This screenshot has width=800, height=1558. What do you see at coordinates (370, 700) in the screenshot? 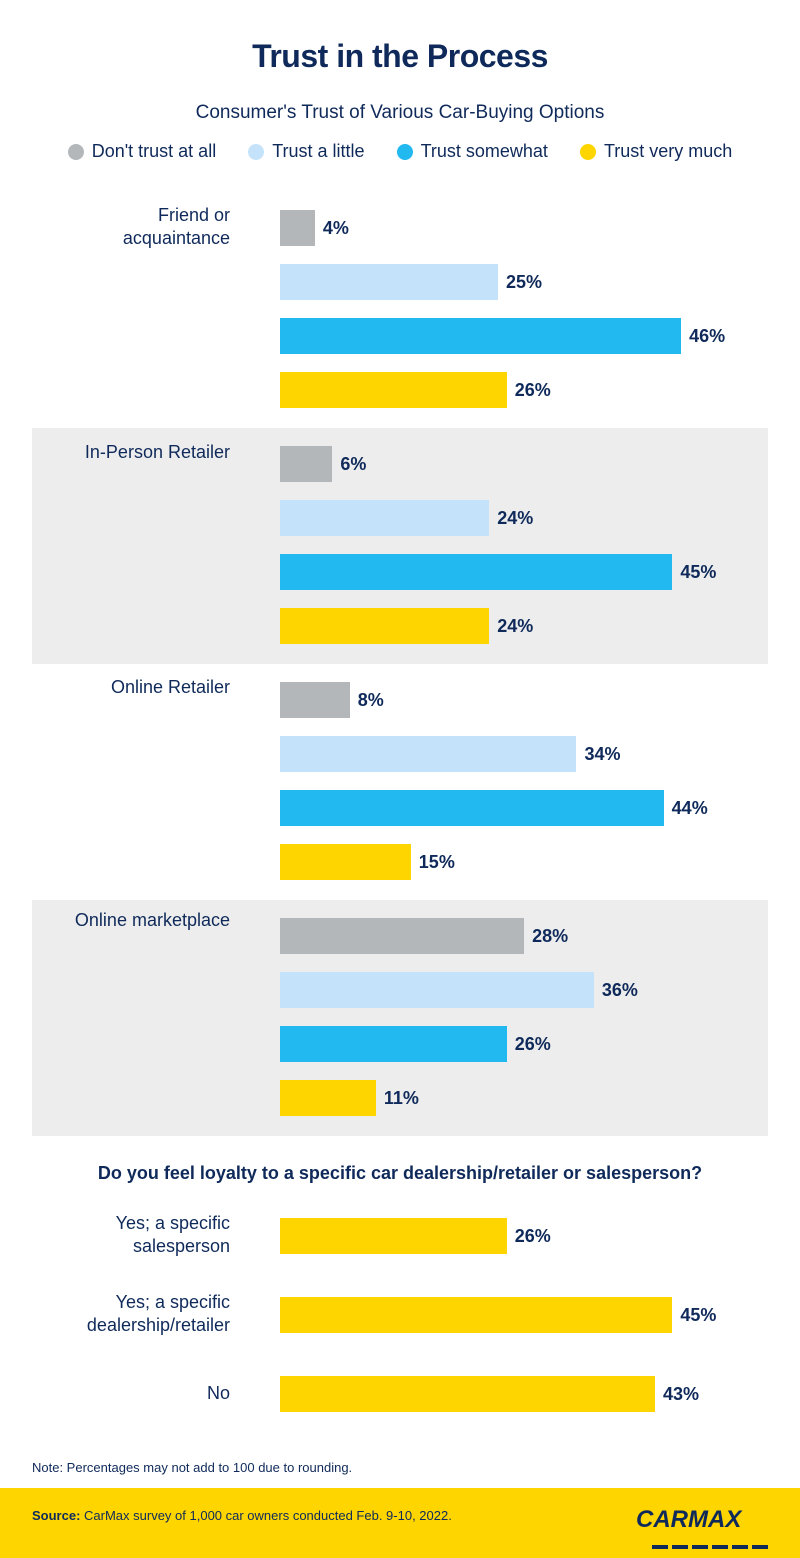
I see `data-label: 8%` at bounding box center [370, 700].